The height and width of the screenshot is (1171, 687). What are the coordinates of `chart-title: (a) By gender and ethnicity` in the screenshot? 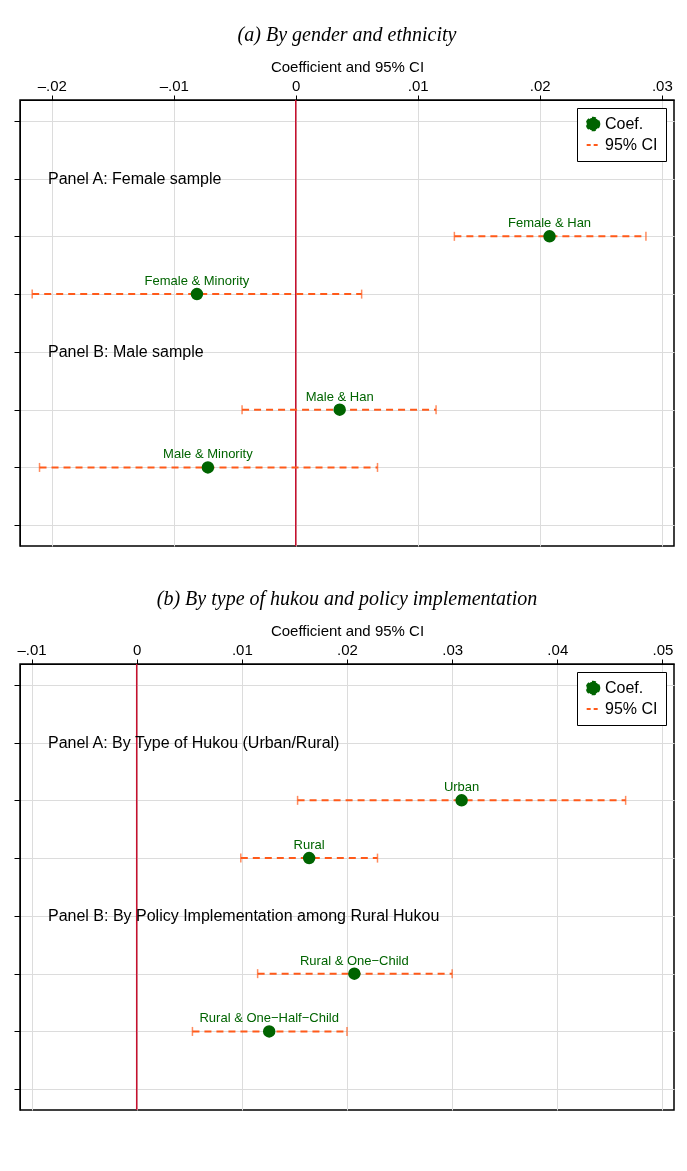 It's located at (347, 34).